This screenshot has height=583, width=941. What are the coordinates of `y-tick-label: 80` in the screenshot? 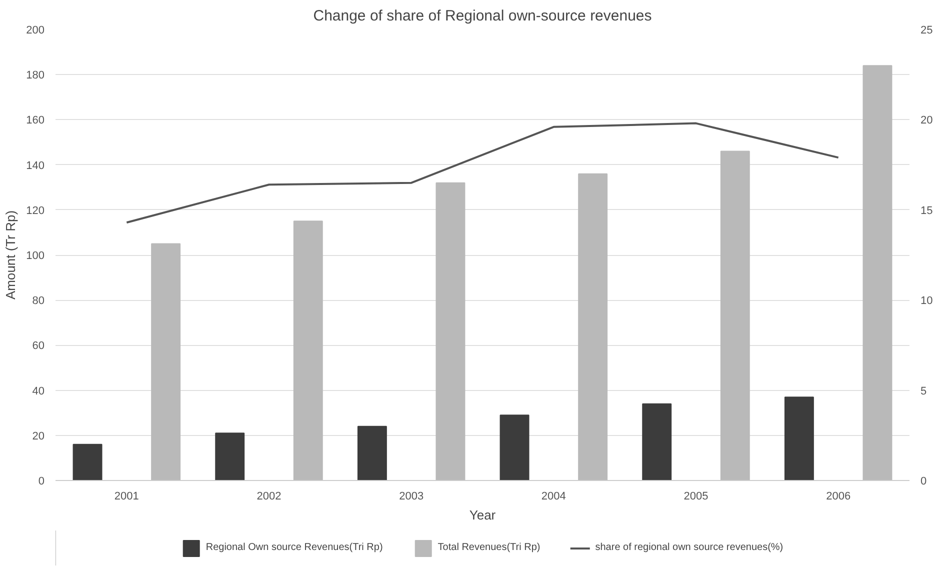 It's located at (38, 301).